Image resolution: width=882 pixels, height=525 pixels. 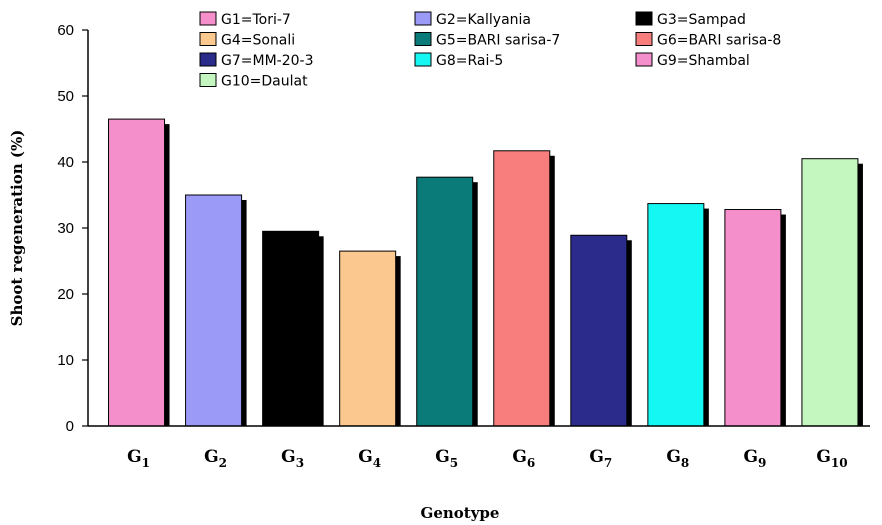 What do you see at coordinates (677, 458) in the screenshot?
I see `x-tick-label: G8` at bounding box center [677, 458].